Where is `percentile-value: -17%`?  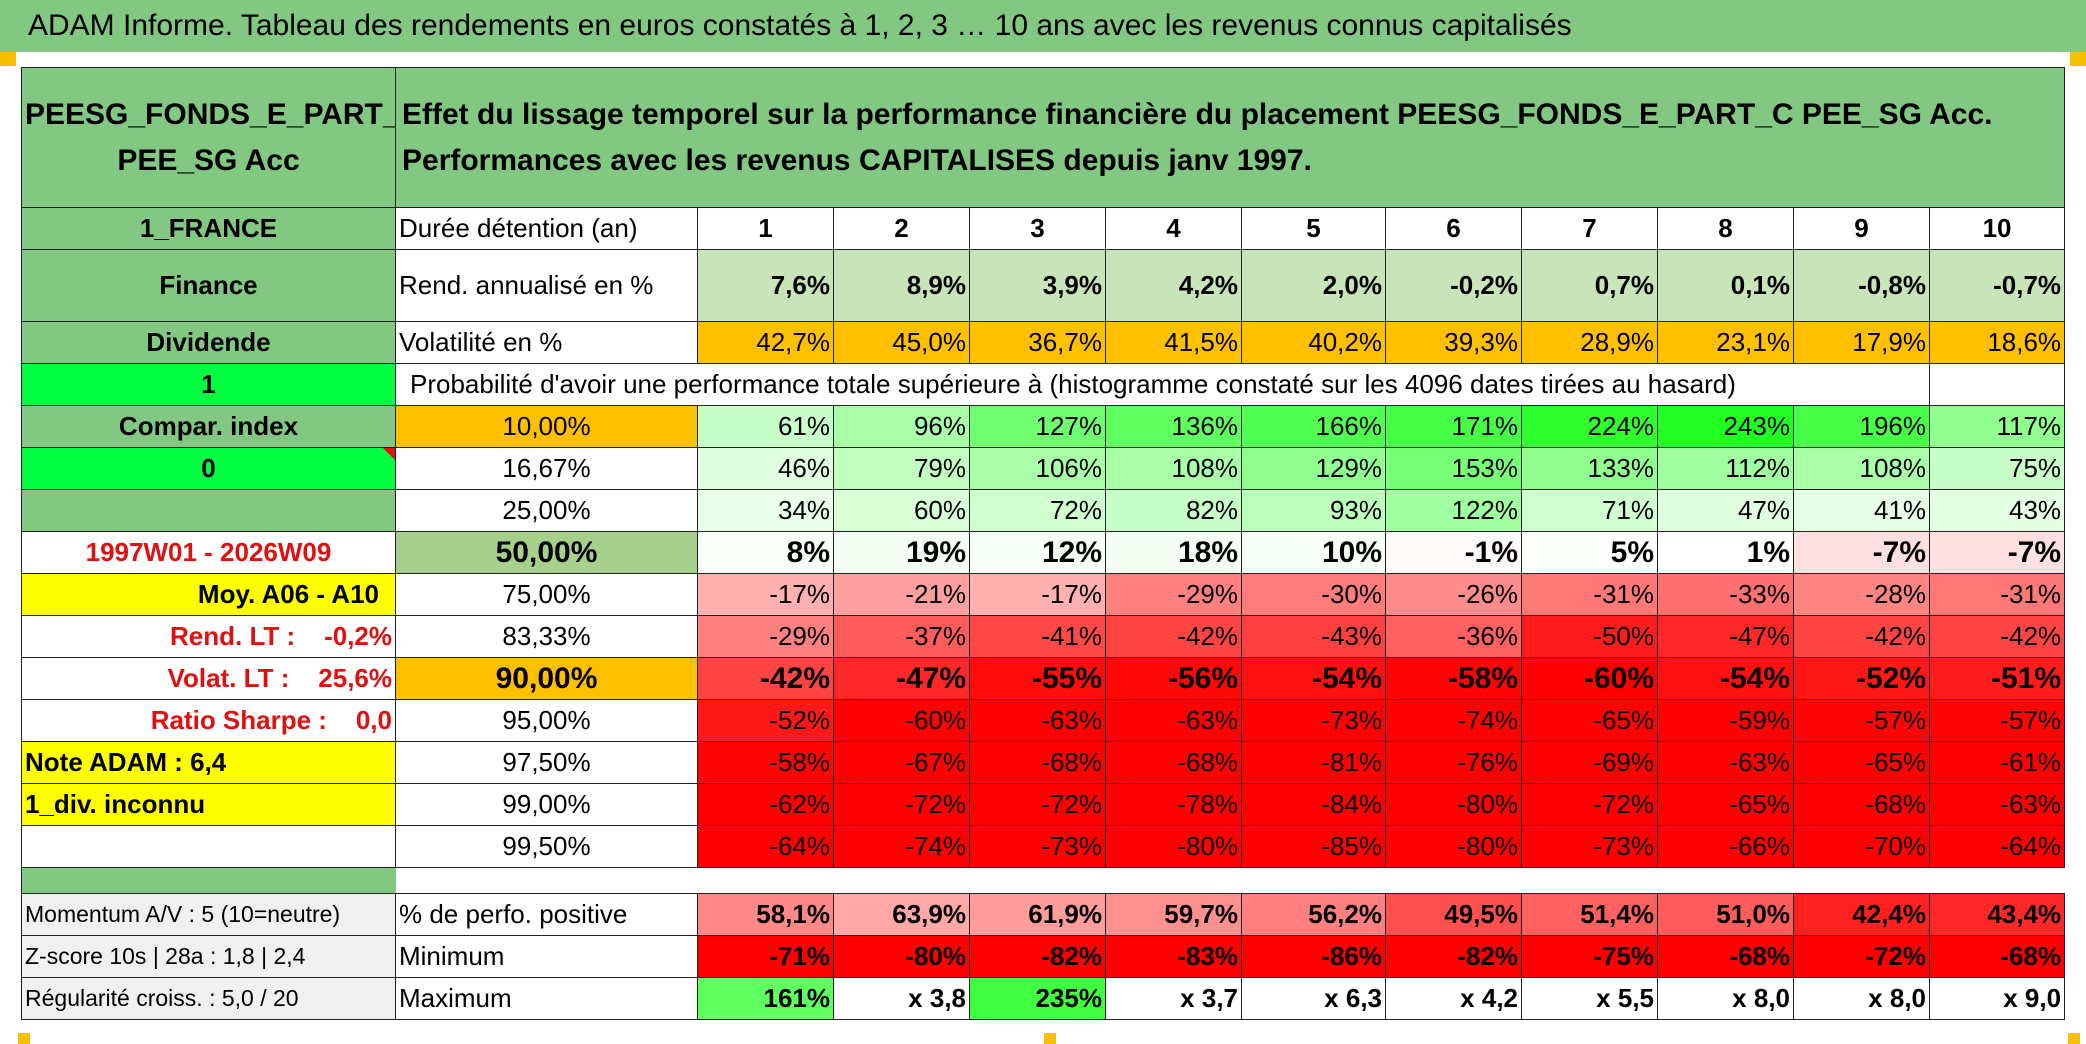 percentile-value: -17% is located at coordinates (1037, 594).